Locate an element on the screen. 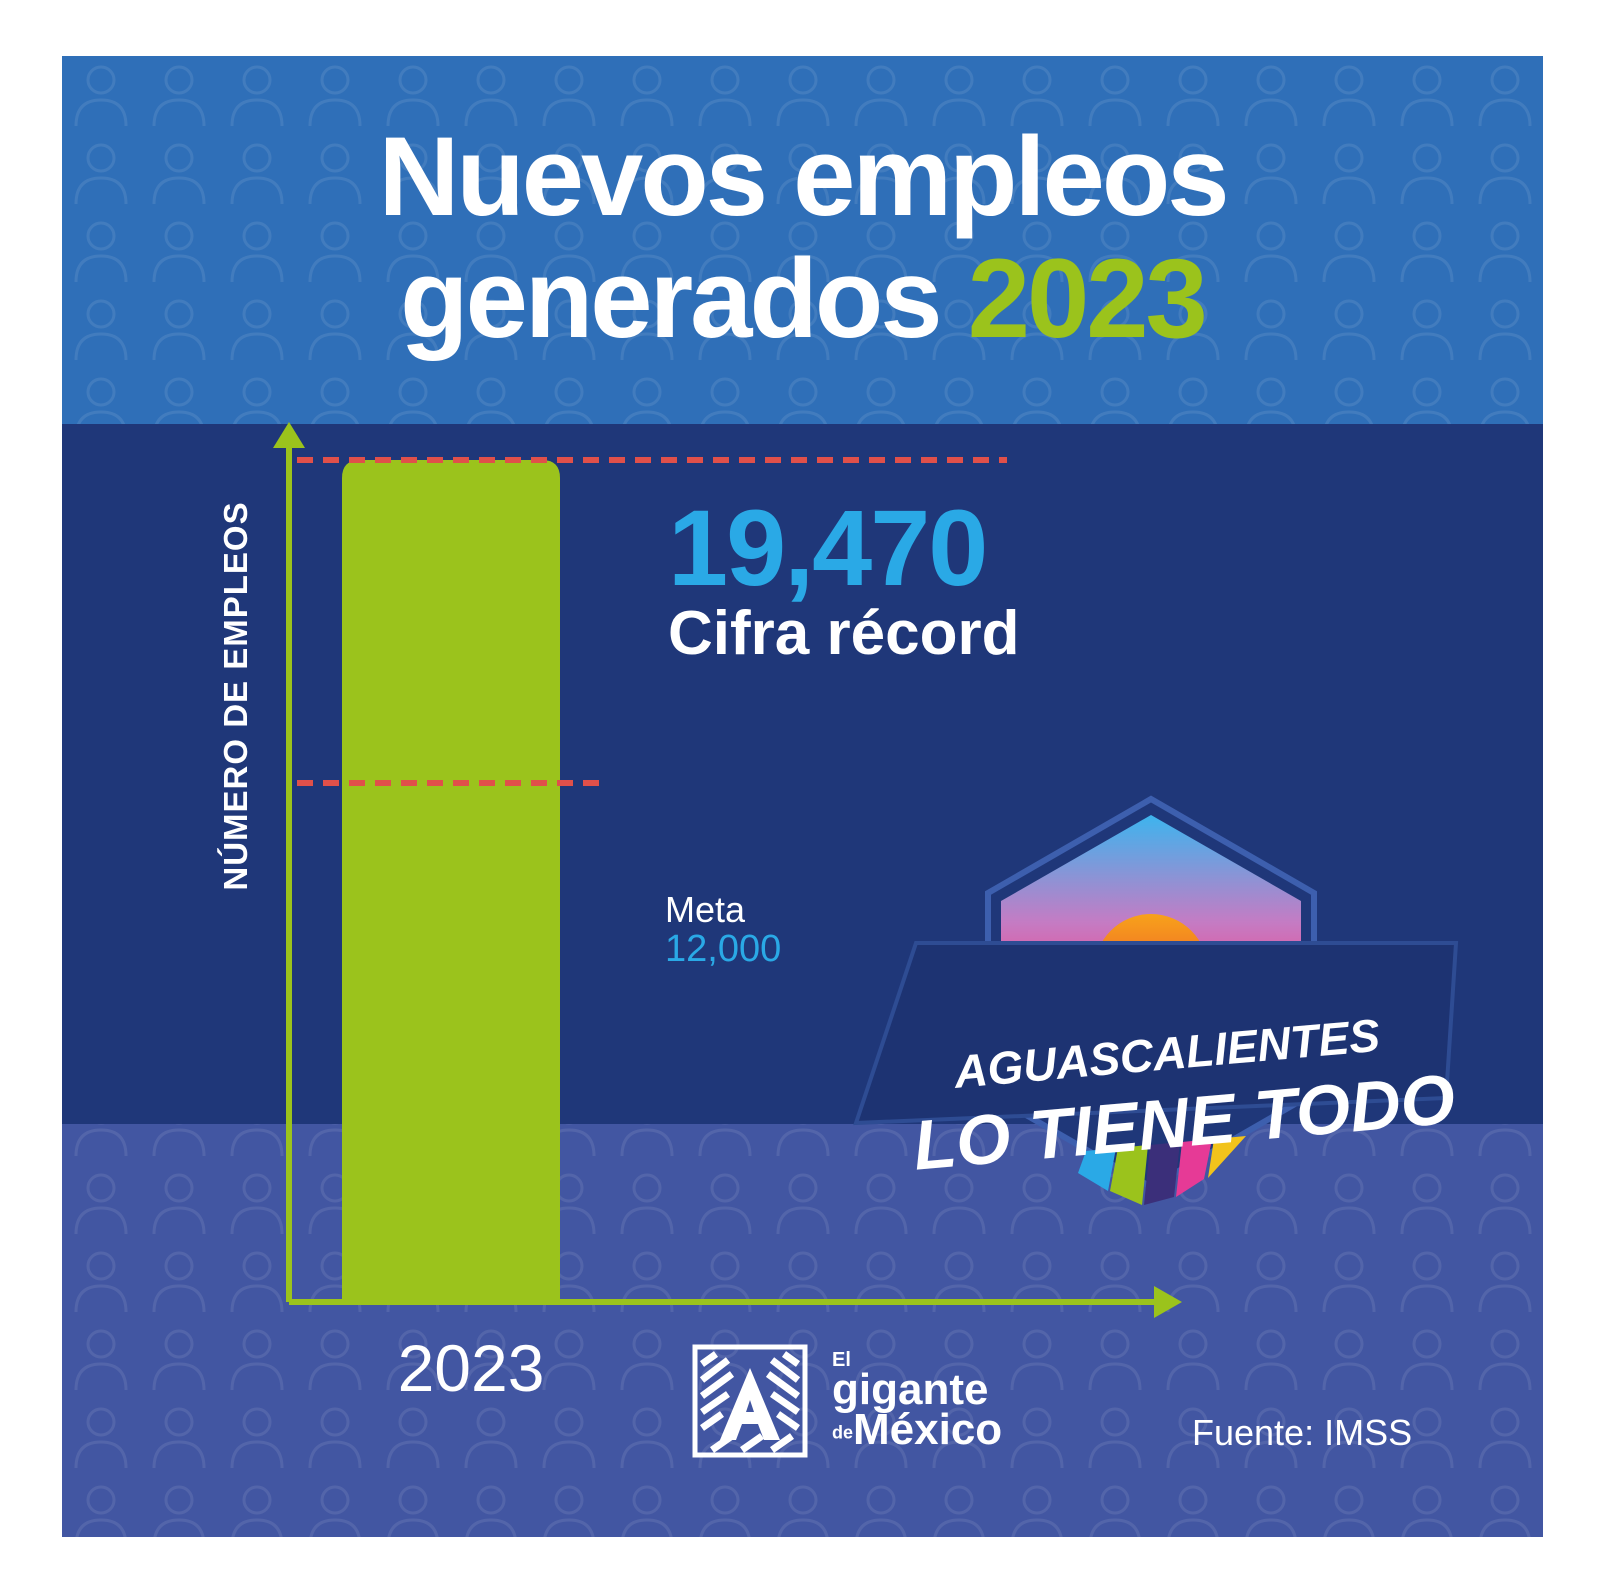  gobierno-logo-icon is located at coordinates (750, 1401).